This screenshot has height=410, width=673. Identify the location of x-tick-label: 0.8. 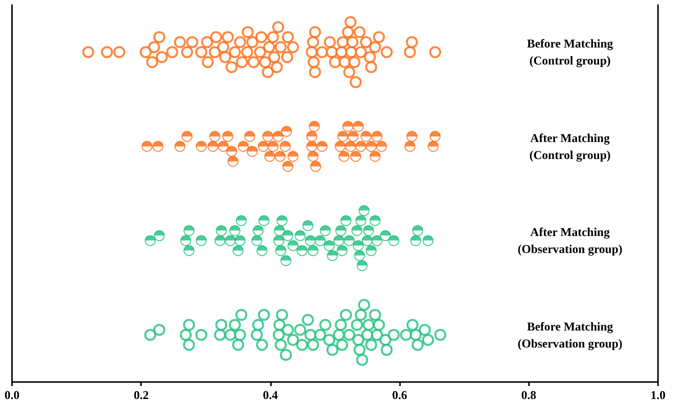
(528, 395).